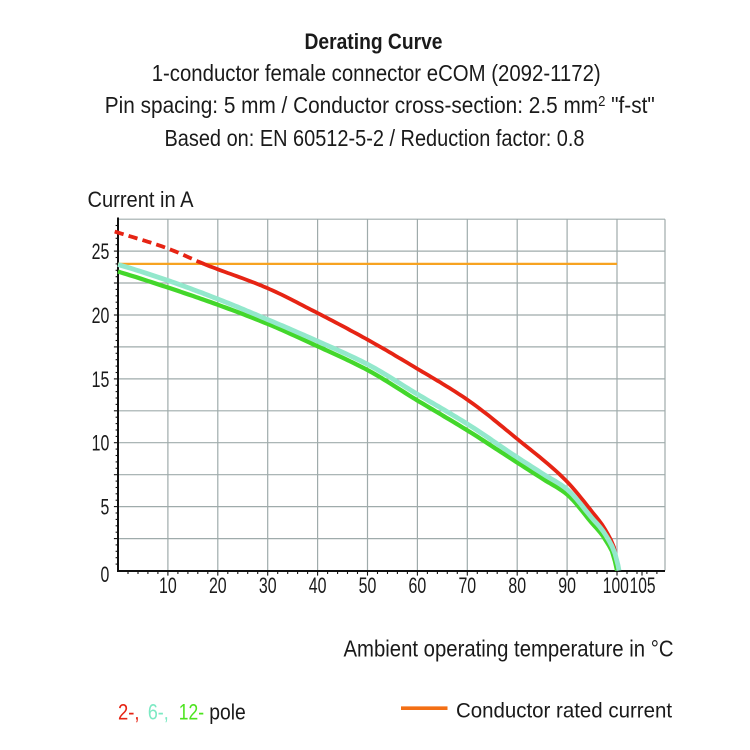 The height and width of the screenshot is (750, 750). What do you see at coordinates (643, 585) in the screenshot?
I see `svg-text: 105` at bounding box center [643, 585].